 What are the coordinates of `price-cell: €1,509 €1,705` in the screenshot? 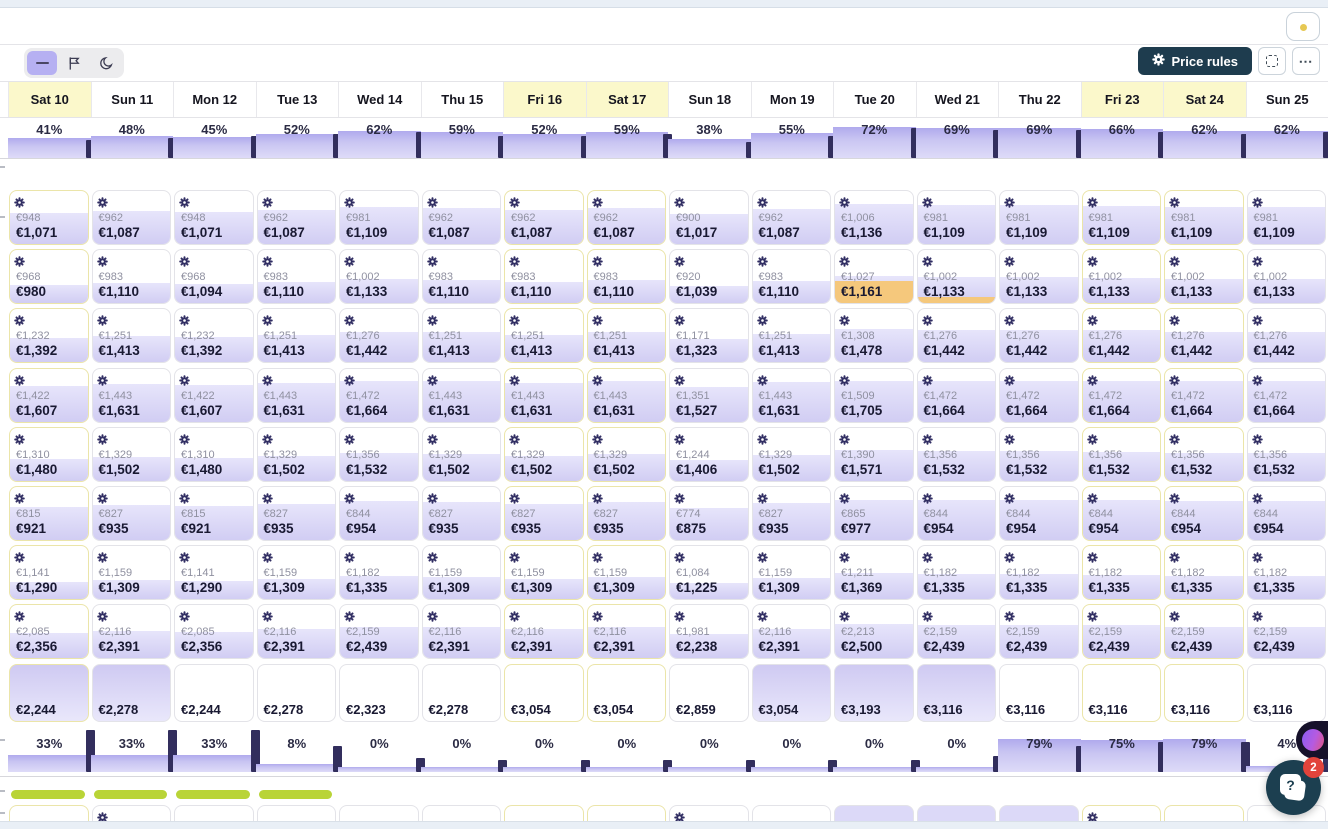 It's located at (874, 395).